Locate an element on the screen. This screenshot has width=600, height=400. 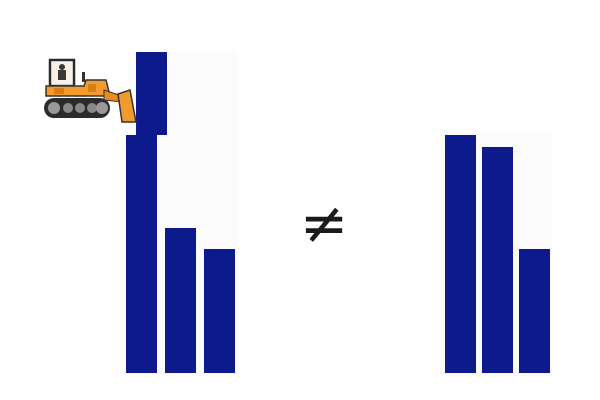
not-equal-symbol: ≠ is located at coordinates (324, 223).